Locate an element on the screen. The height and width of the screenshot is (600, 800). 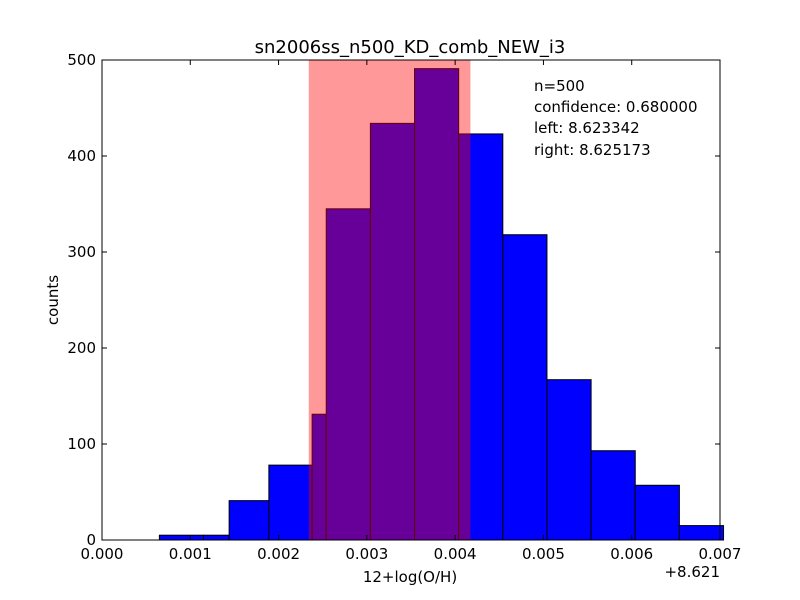
y-tick-label: 500 is located at coordinates (81, 60).